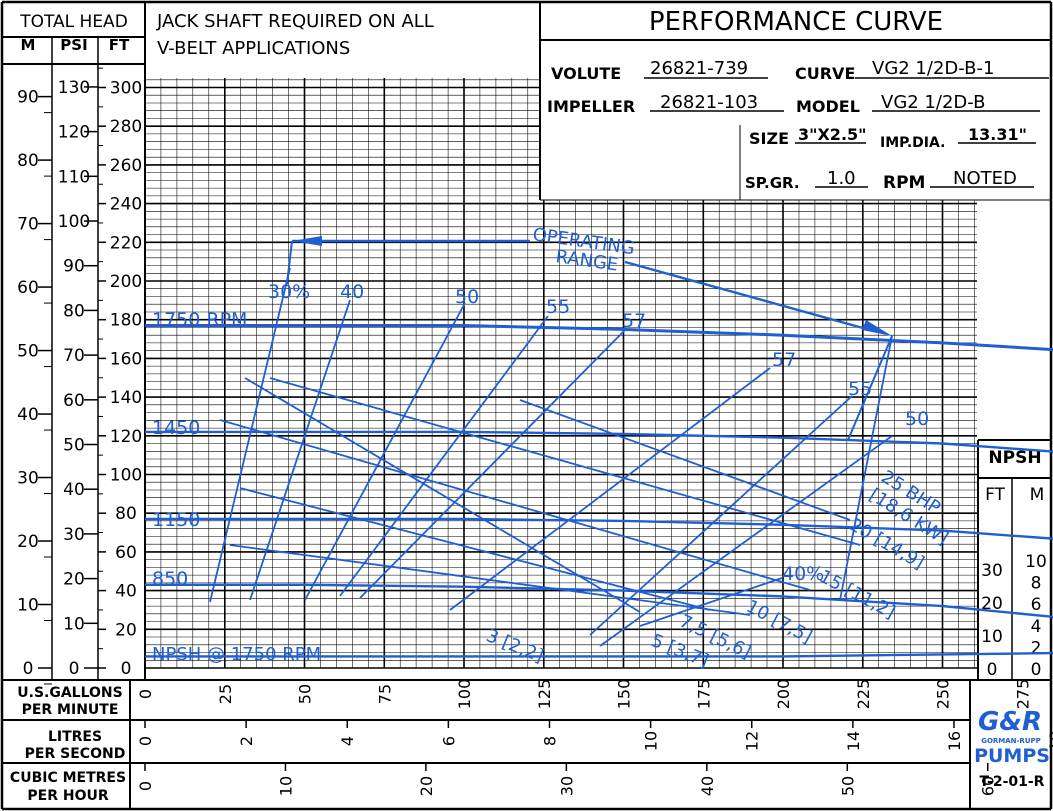 This screenshot has width=1053, height=811. Describe the element at coordinates (992, 604) in the screenshot. I see `npsh-ft-tick: 20` at that location.